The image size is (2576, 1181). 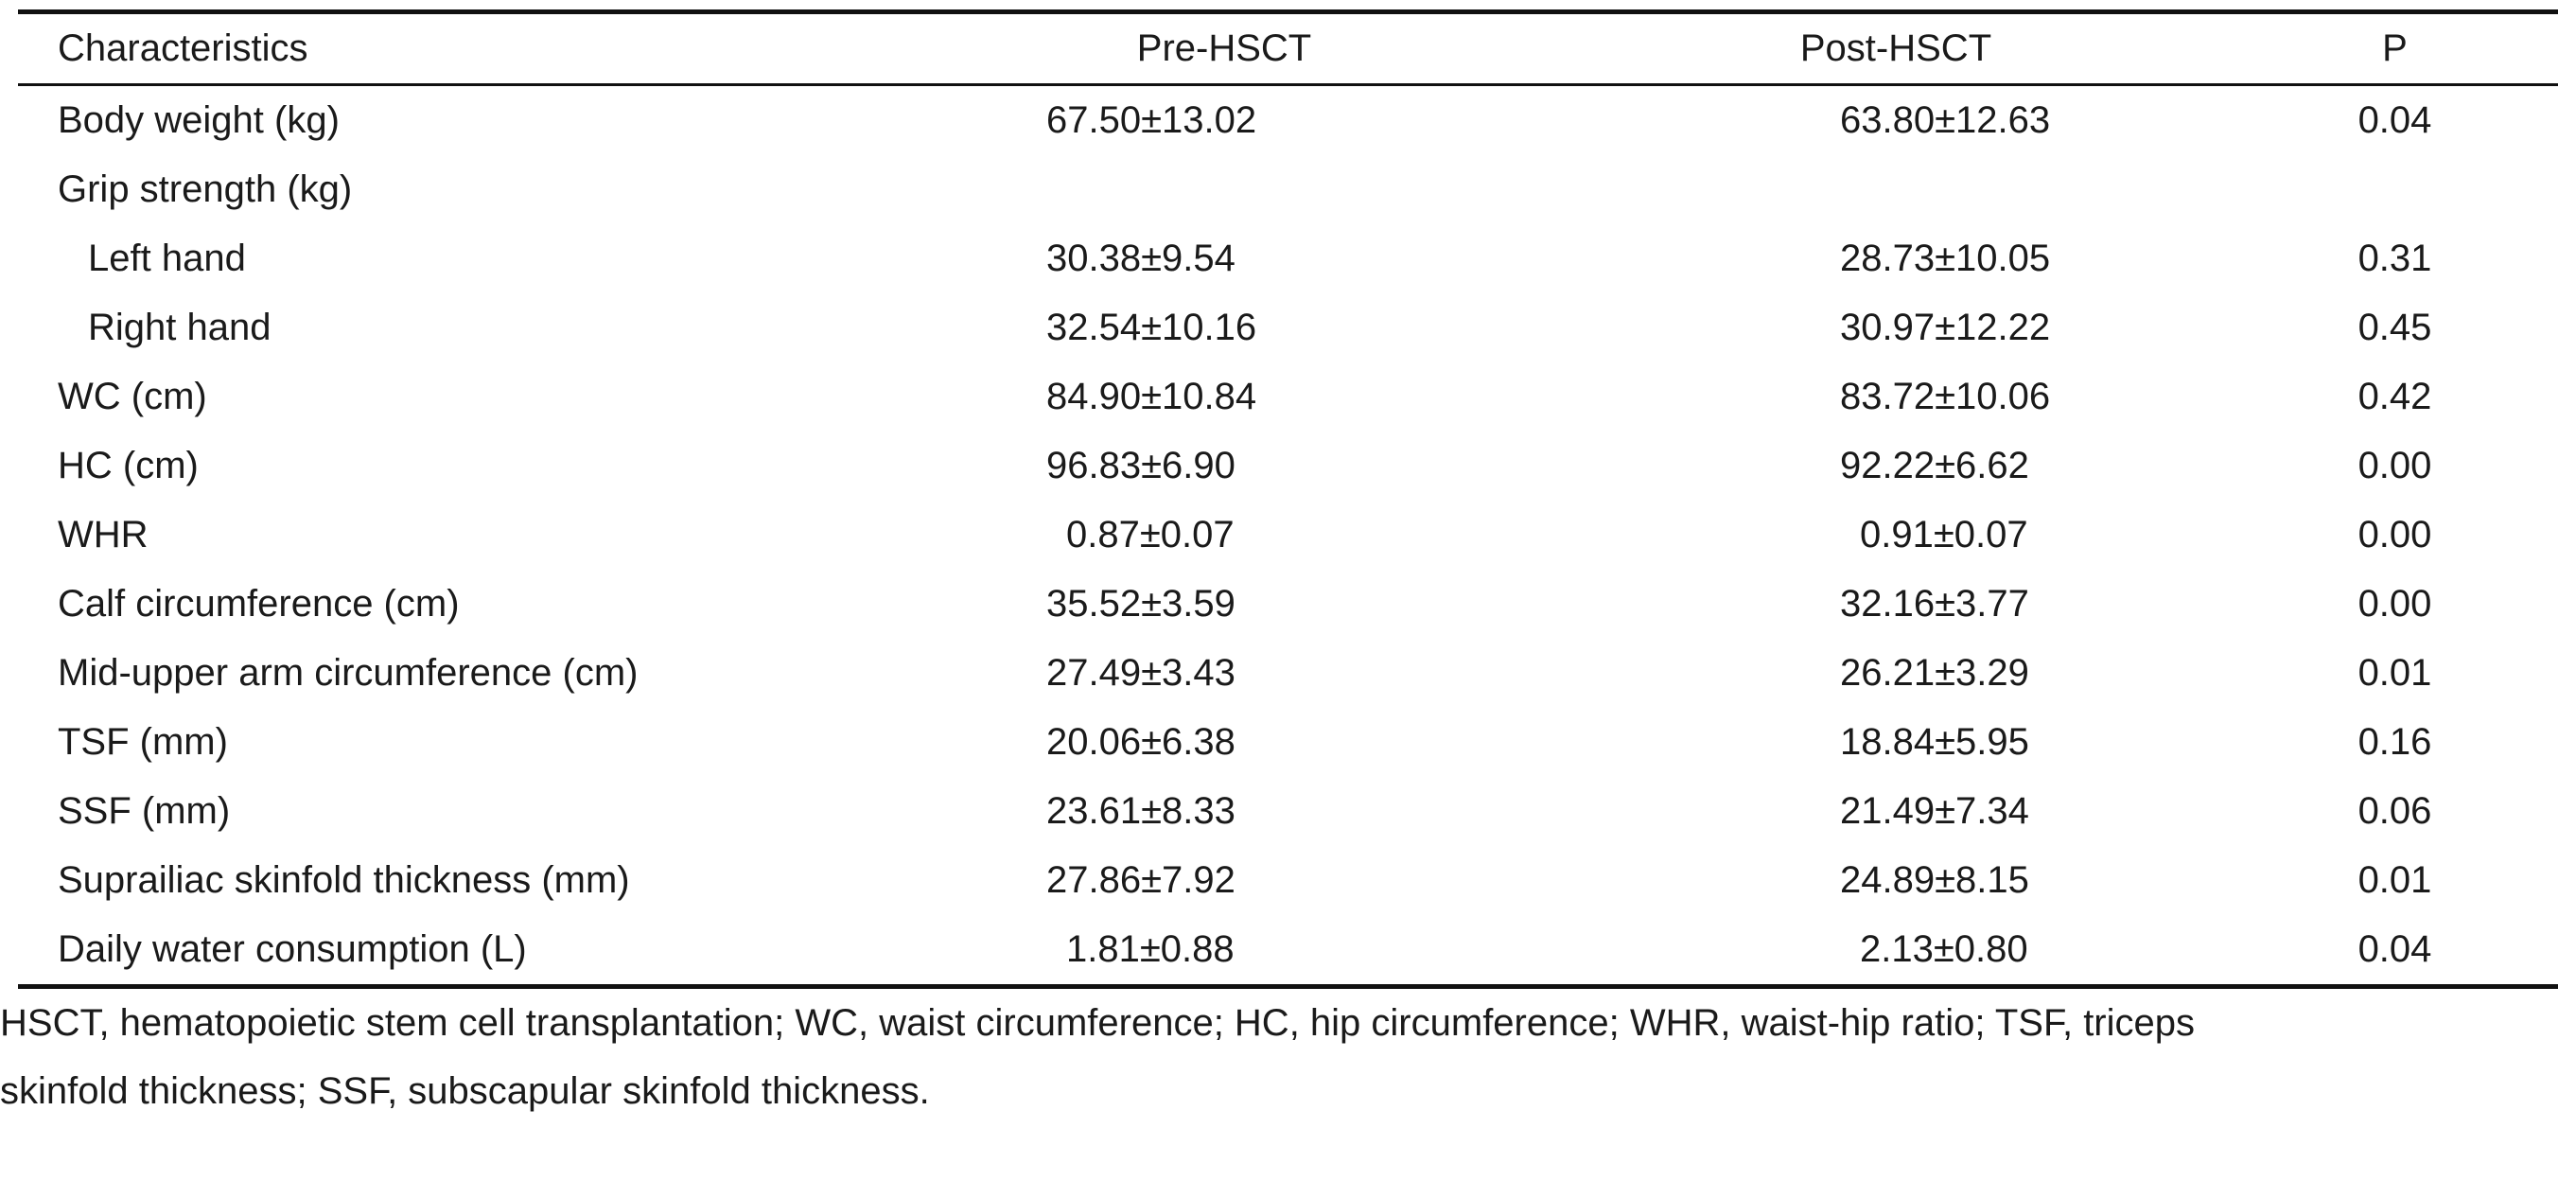 I want to click on post-value: 63.80±12.63, so click(x=1946, y=120).